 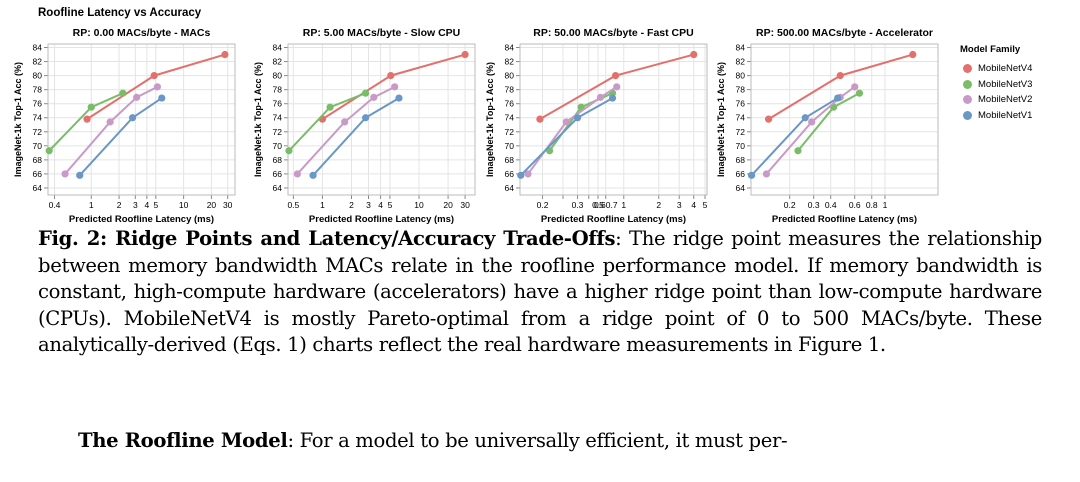 What do you see at coordinates (38, 76) in the screenshot?
I see `y-tick-label: 80` at bounding box center [38, 76].